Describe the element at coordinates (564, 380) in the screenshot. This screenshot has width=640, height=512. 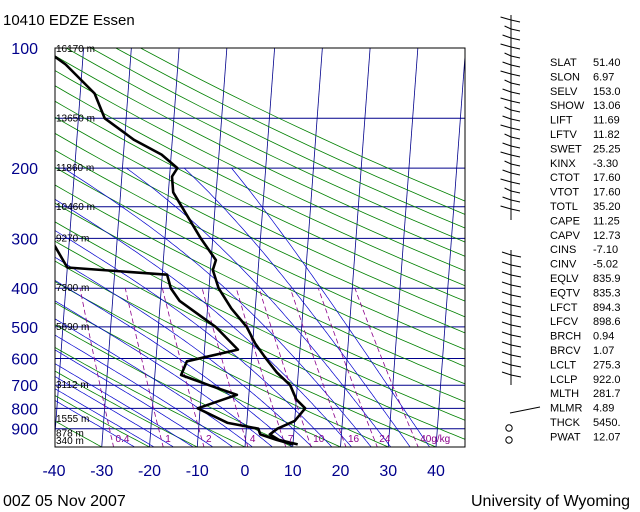
I see `index-name: LCLP` at that location.